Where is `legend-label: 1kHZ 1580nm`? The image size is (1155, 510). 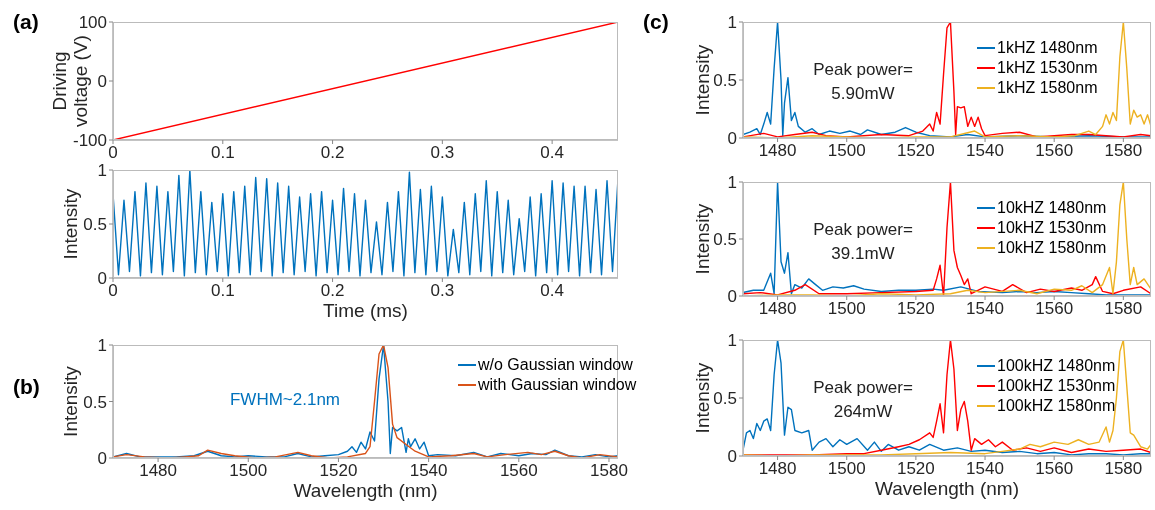 legend-label: 1kHZ 1580nm is located at coordinates (1047, 88).